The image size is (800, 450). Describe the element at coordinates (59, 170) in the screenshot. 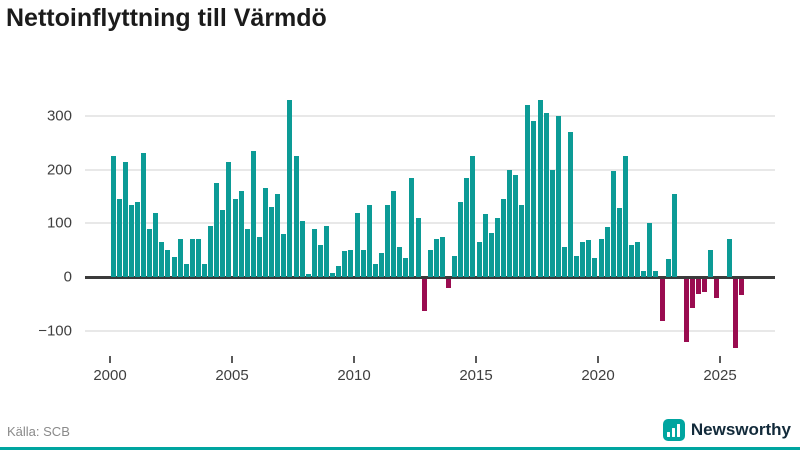

I see `y-axis-label: 200` at that location.